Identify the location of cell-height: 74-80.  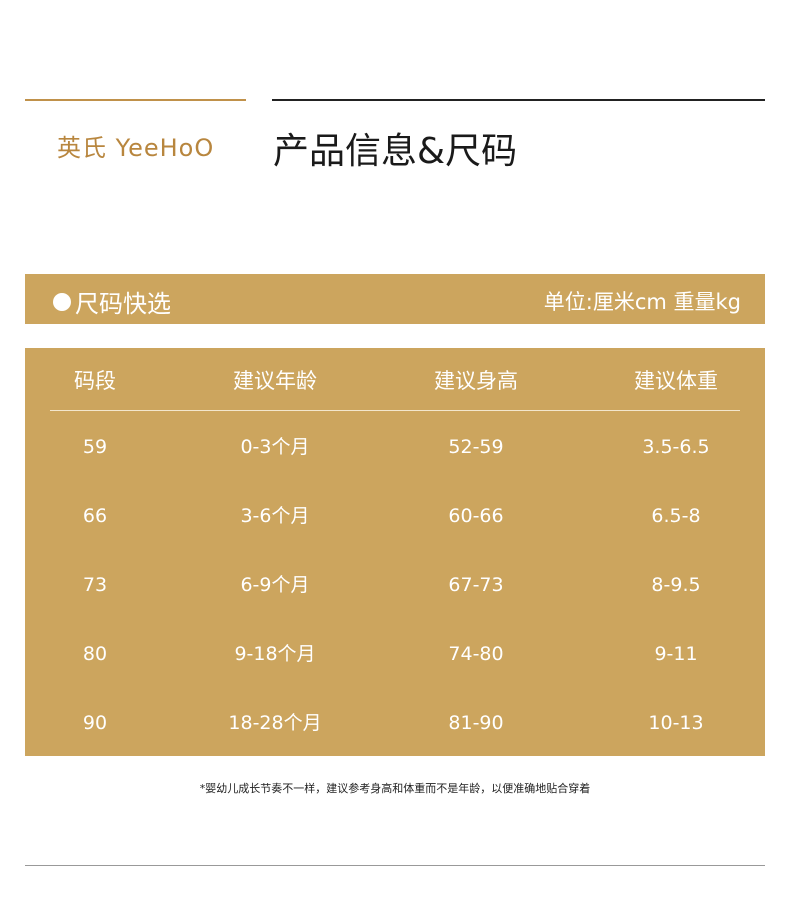
(476, 654).